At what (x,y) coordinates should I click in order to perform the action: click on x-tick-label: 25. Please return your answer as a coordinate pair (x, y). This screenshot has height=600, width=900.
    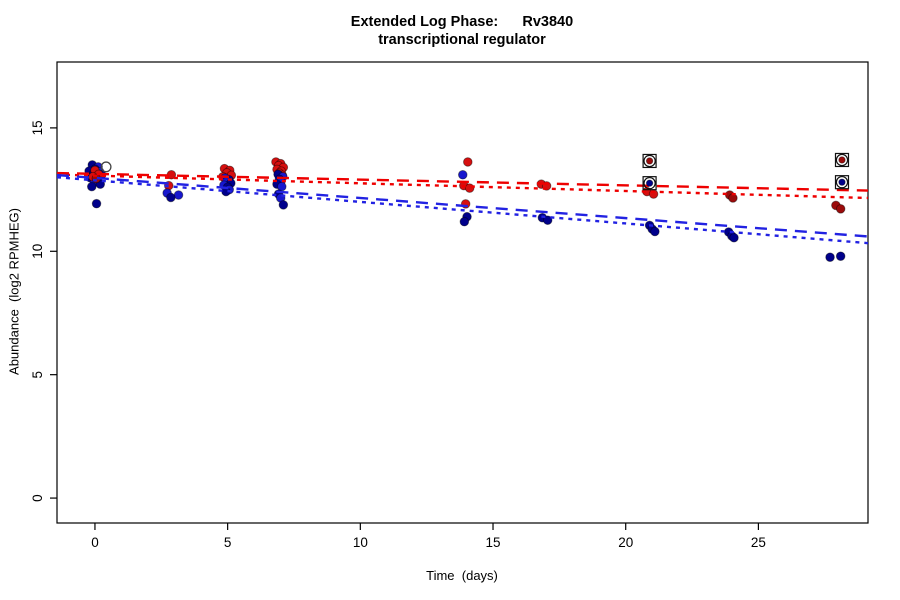
    Looking at the image, I should click on (758, 542).